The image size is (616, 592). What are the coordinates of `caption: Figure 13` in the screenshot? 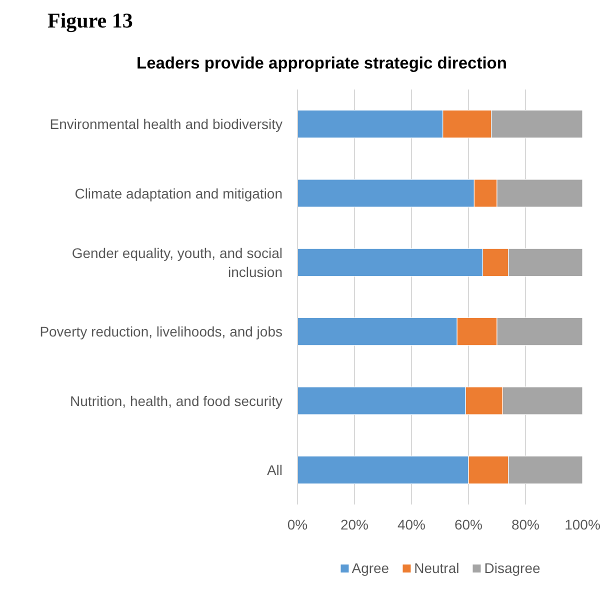 It's located at (90, 20).